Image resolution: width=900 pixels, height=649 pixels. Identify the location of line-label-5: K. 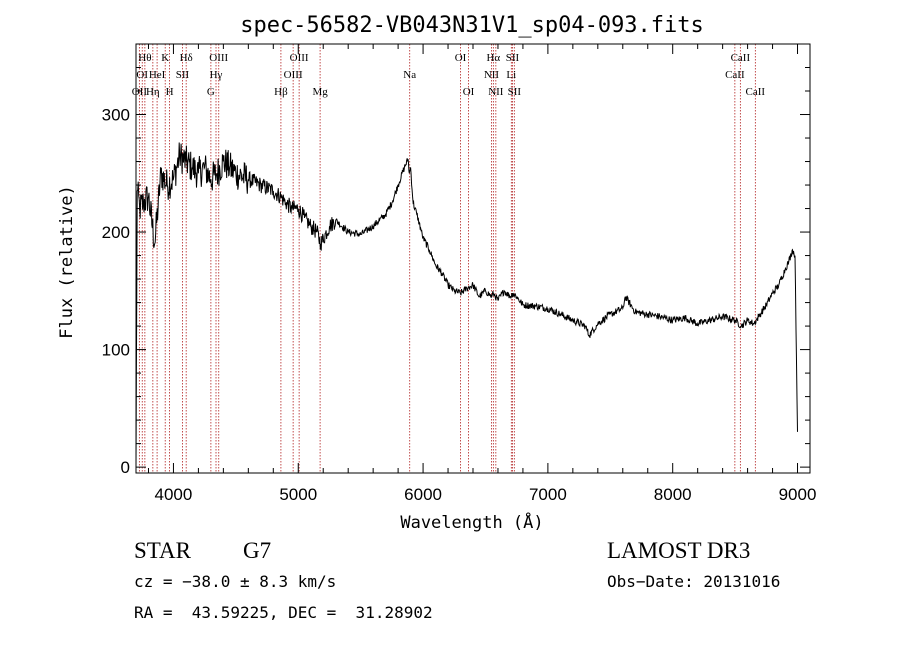
(165, 58).